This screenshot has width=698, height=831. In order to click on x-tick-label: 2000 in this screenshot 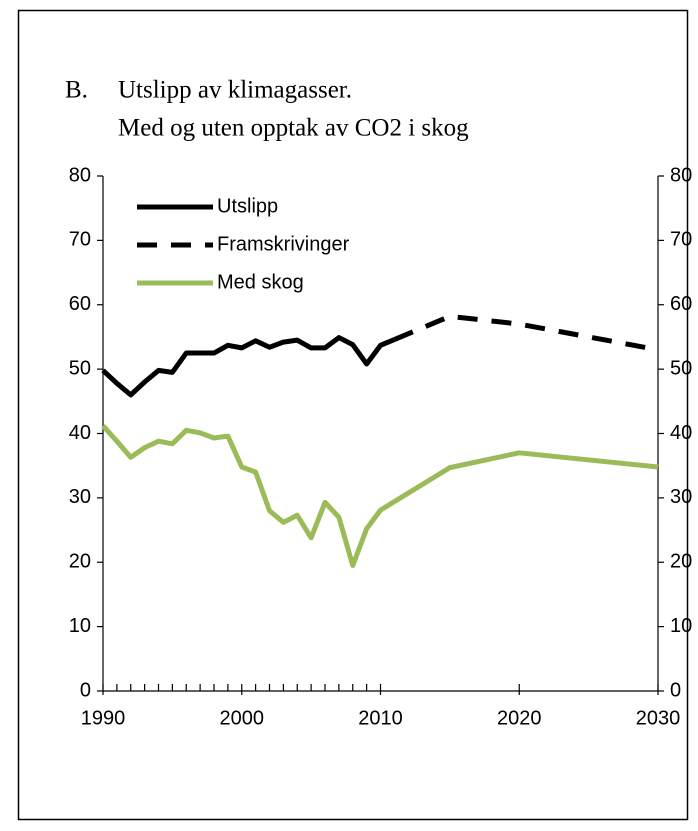, I will do `click(242, 718)`.